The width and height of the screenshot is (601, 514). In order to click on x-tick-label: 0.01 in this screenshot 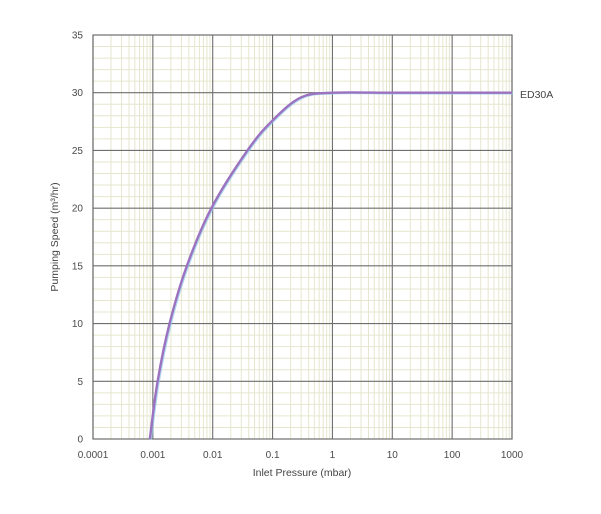, I will do `click(213, 455)`.